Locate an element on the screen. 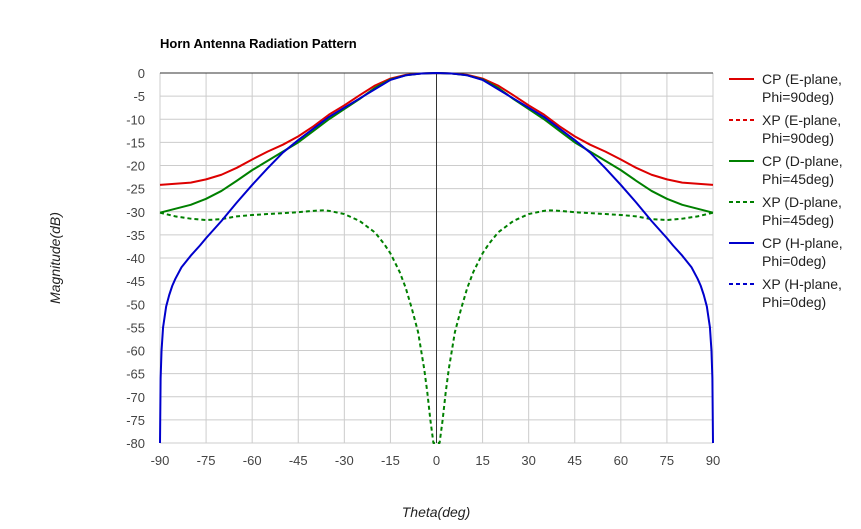 The height and width of the screenshot is (529, 861). x-tick-label: 60 is located at coordinates (621, 460).